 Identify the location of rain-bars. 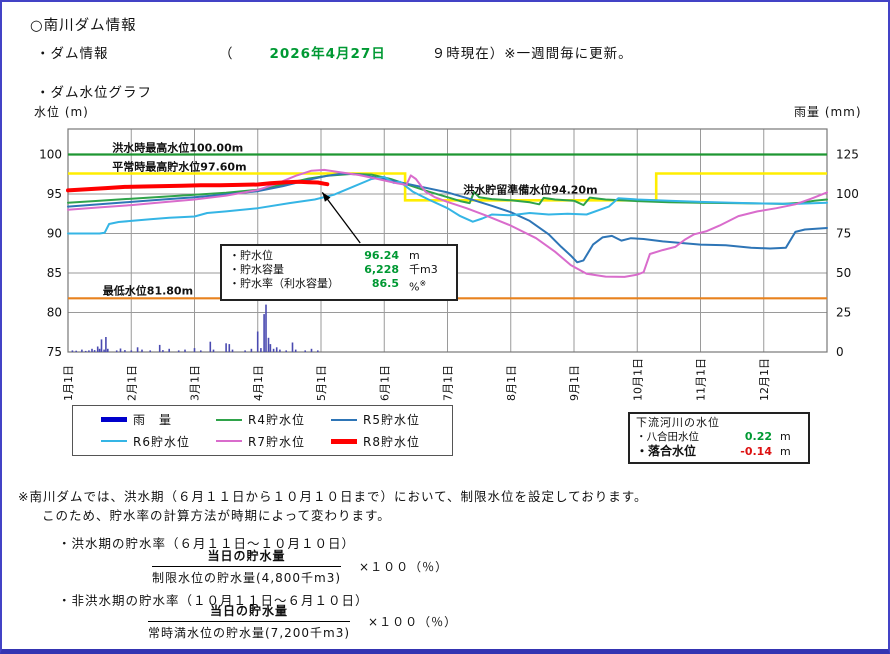
(195, 328).